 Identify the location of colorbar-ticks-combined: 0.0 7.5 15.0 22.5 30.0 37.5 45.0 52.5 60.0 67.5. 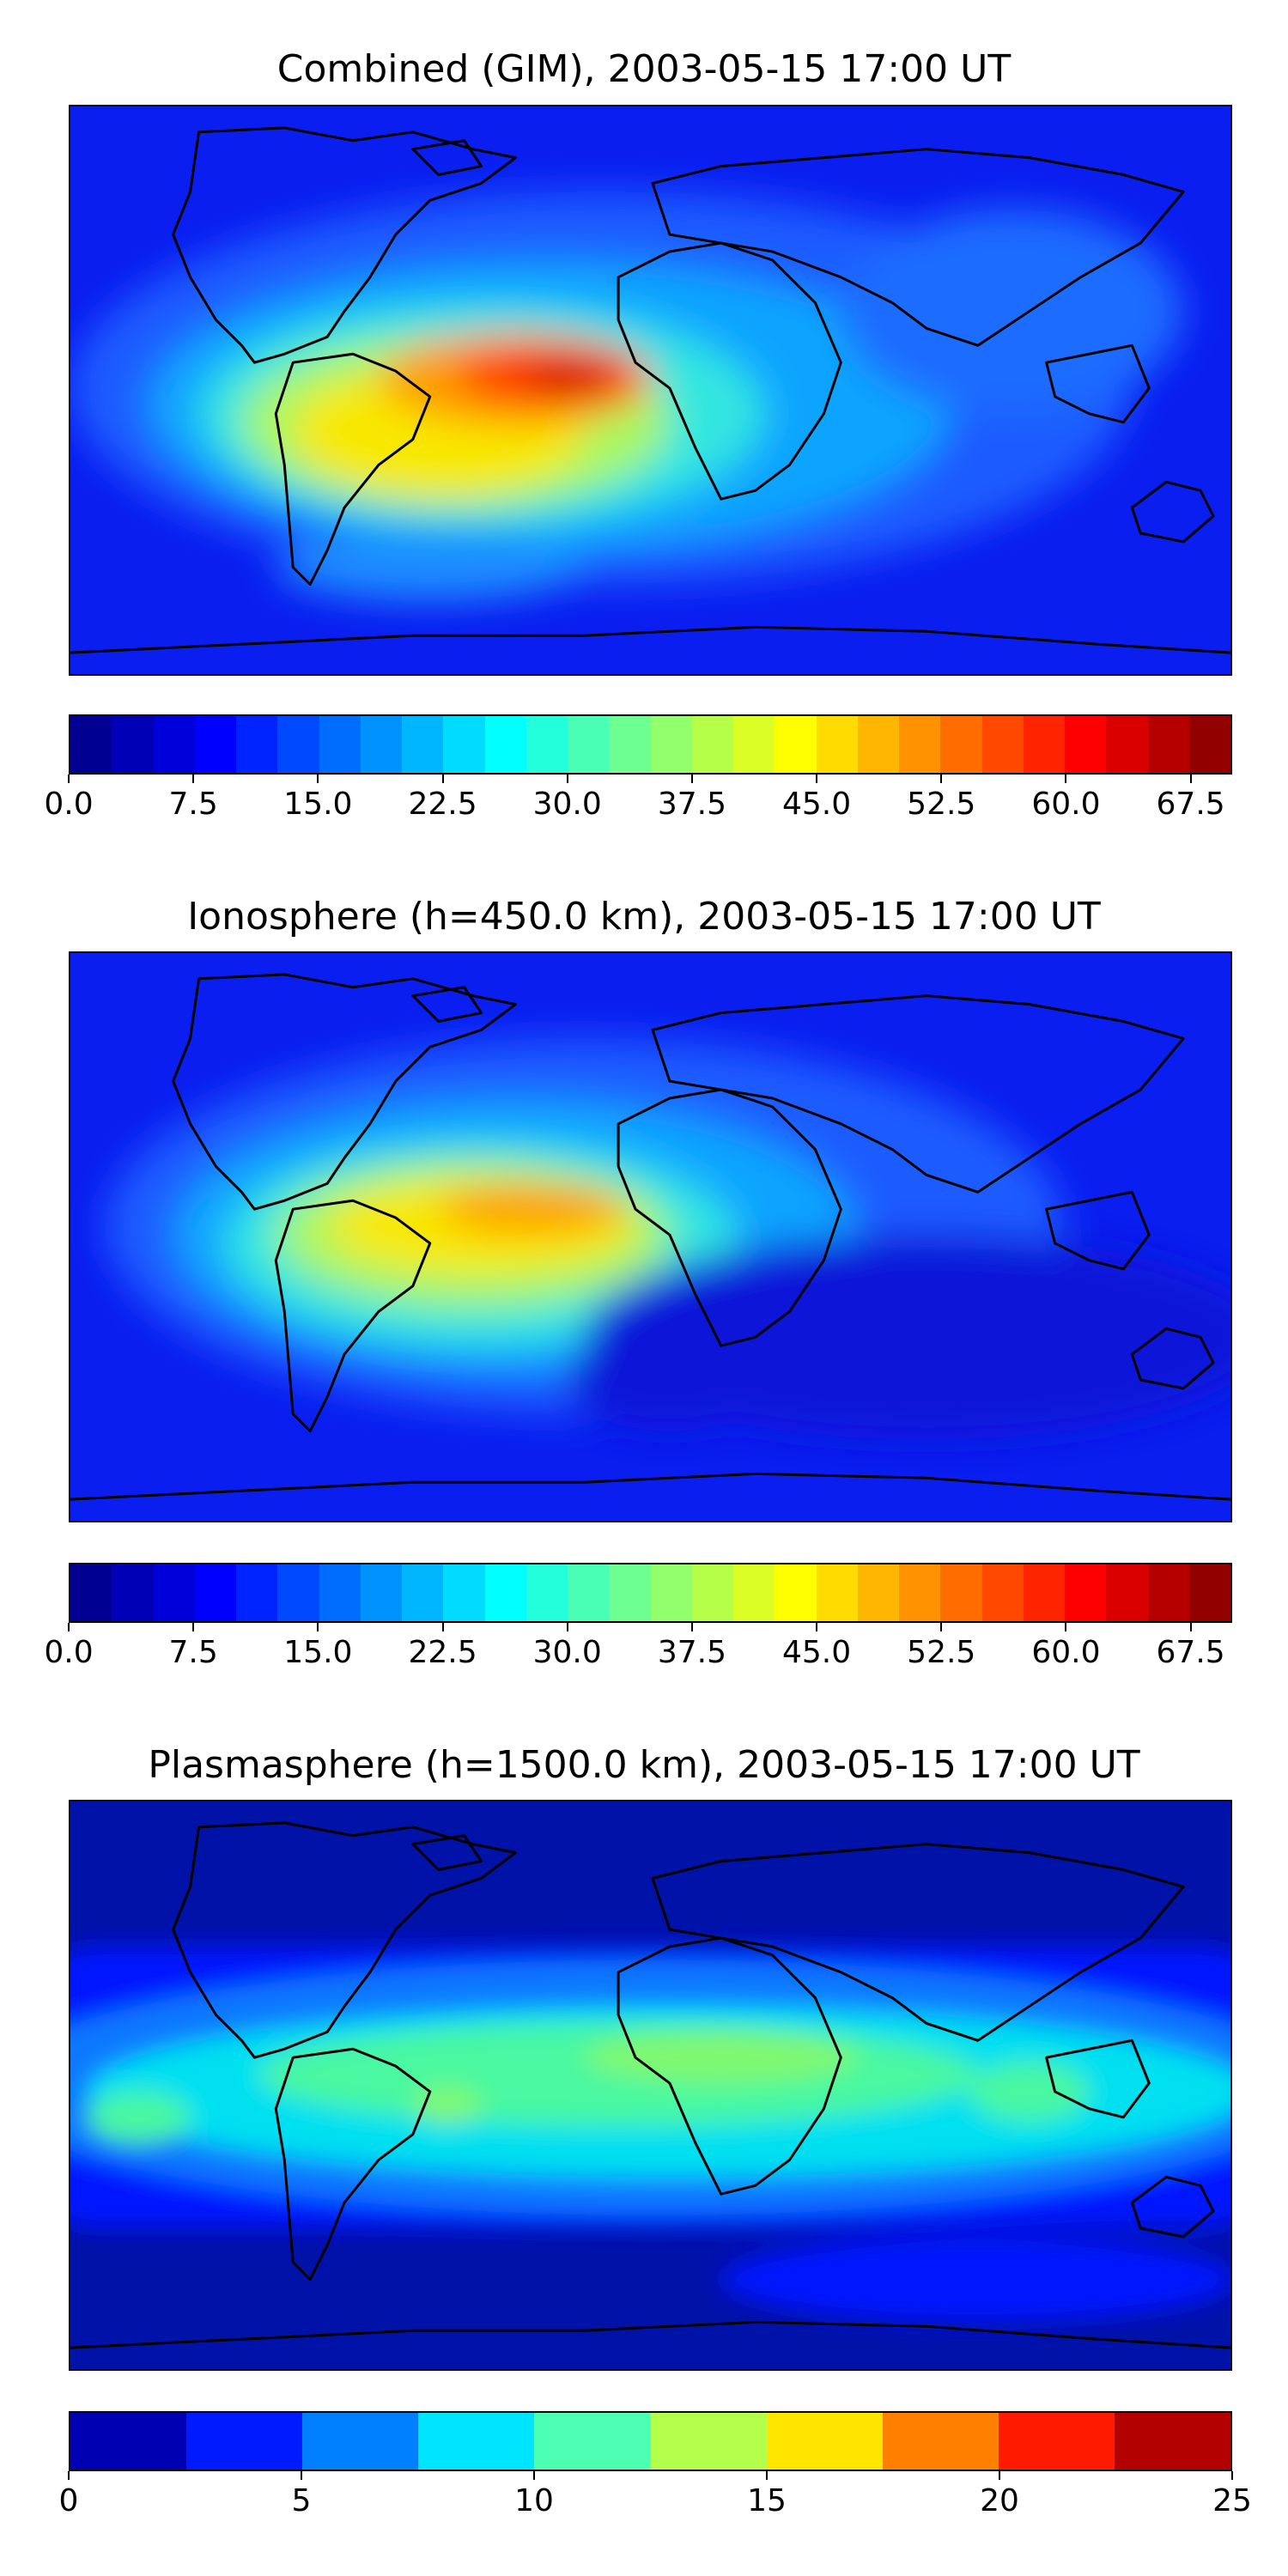
(638, 801).